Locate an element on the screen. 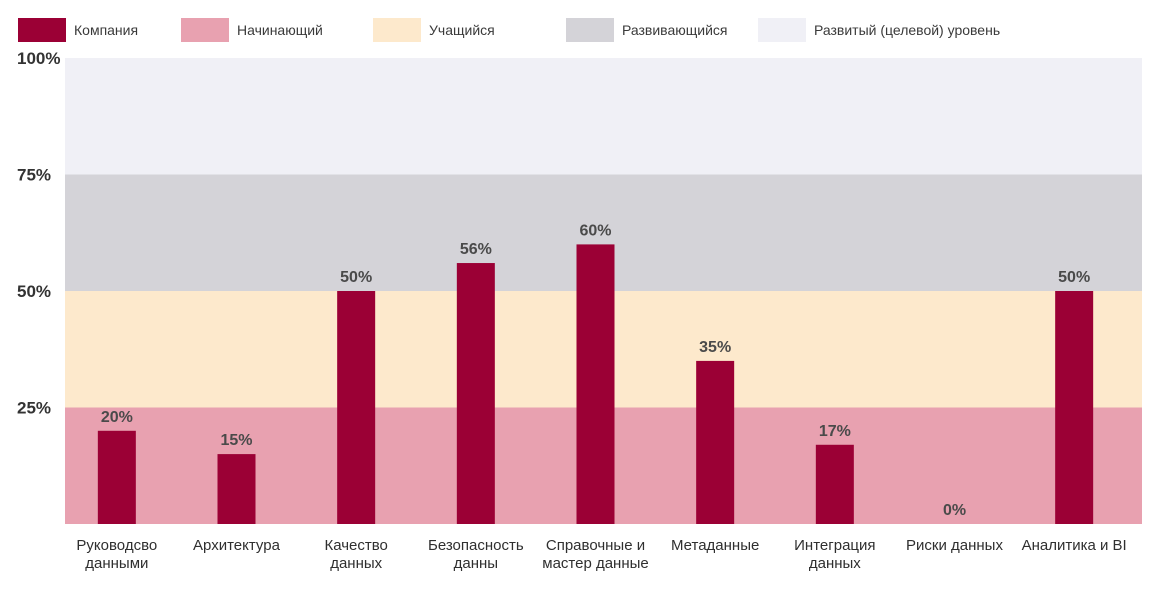 This screenshot has height=590, width=1174. legend-item-beginner: Начинающий is located at coordinates (252, 30).